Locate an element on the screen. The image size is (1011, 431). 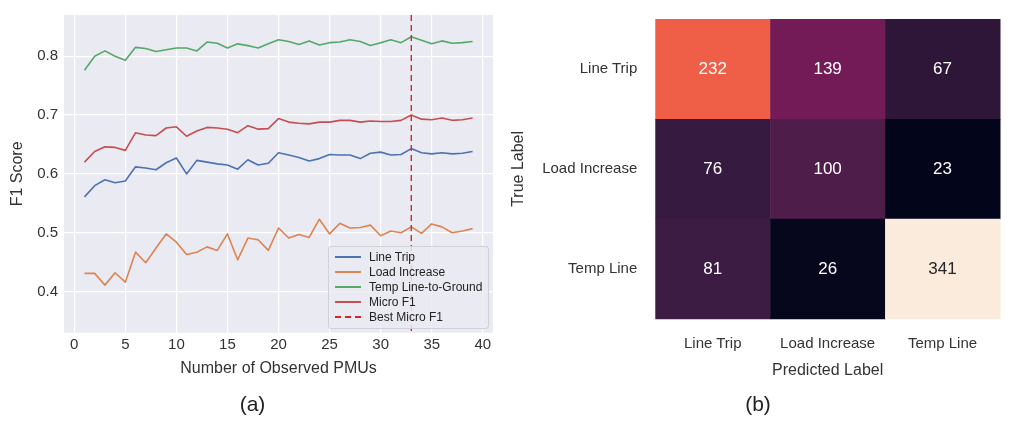
x-tick-label: 5 is located at coordinates (125, 343).